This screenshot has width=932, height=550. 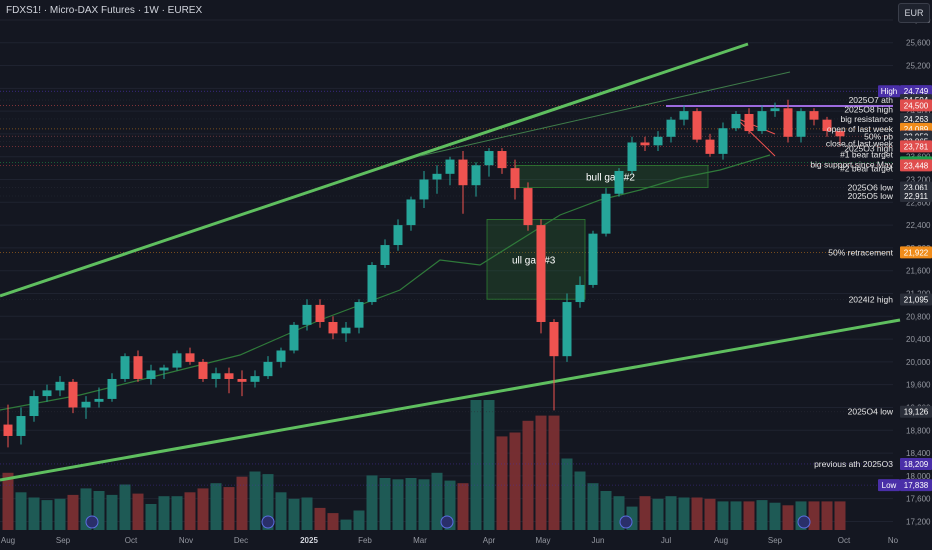 I want to click on event-markers, so click(x=448, y=522).